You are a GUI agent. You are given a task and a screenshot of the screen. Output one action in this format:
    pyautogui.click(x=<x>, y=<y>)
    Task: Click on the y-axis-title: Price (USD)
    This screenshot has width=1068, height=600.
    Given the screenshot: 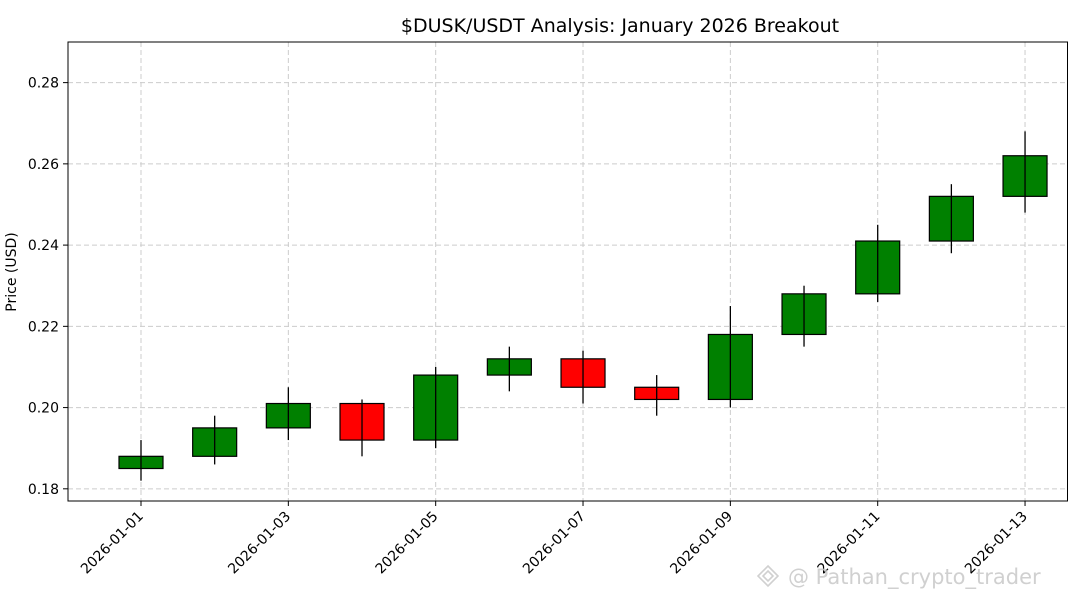 What is the action you would take?
    pyautogui.click(x=12, y=271)
    